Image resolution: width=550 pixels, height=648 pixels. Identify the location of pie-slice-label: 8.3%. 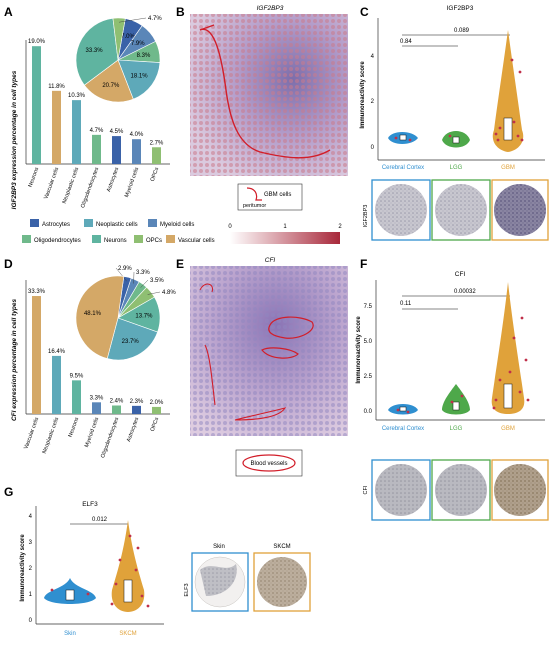
(144, 56).